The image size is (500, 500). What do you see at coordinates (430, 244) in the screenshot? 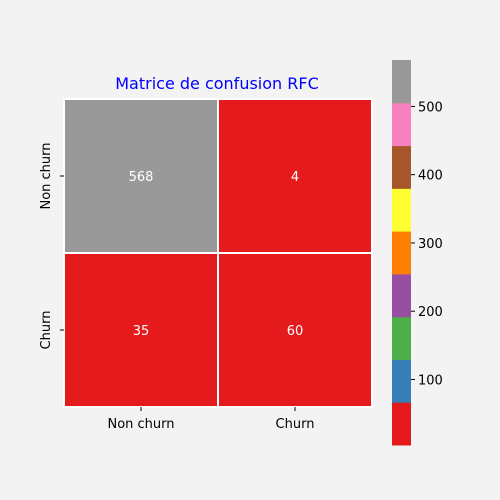
I see `colorbar-tick-label: 300` at bounding box center [430, 244].